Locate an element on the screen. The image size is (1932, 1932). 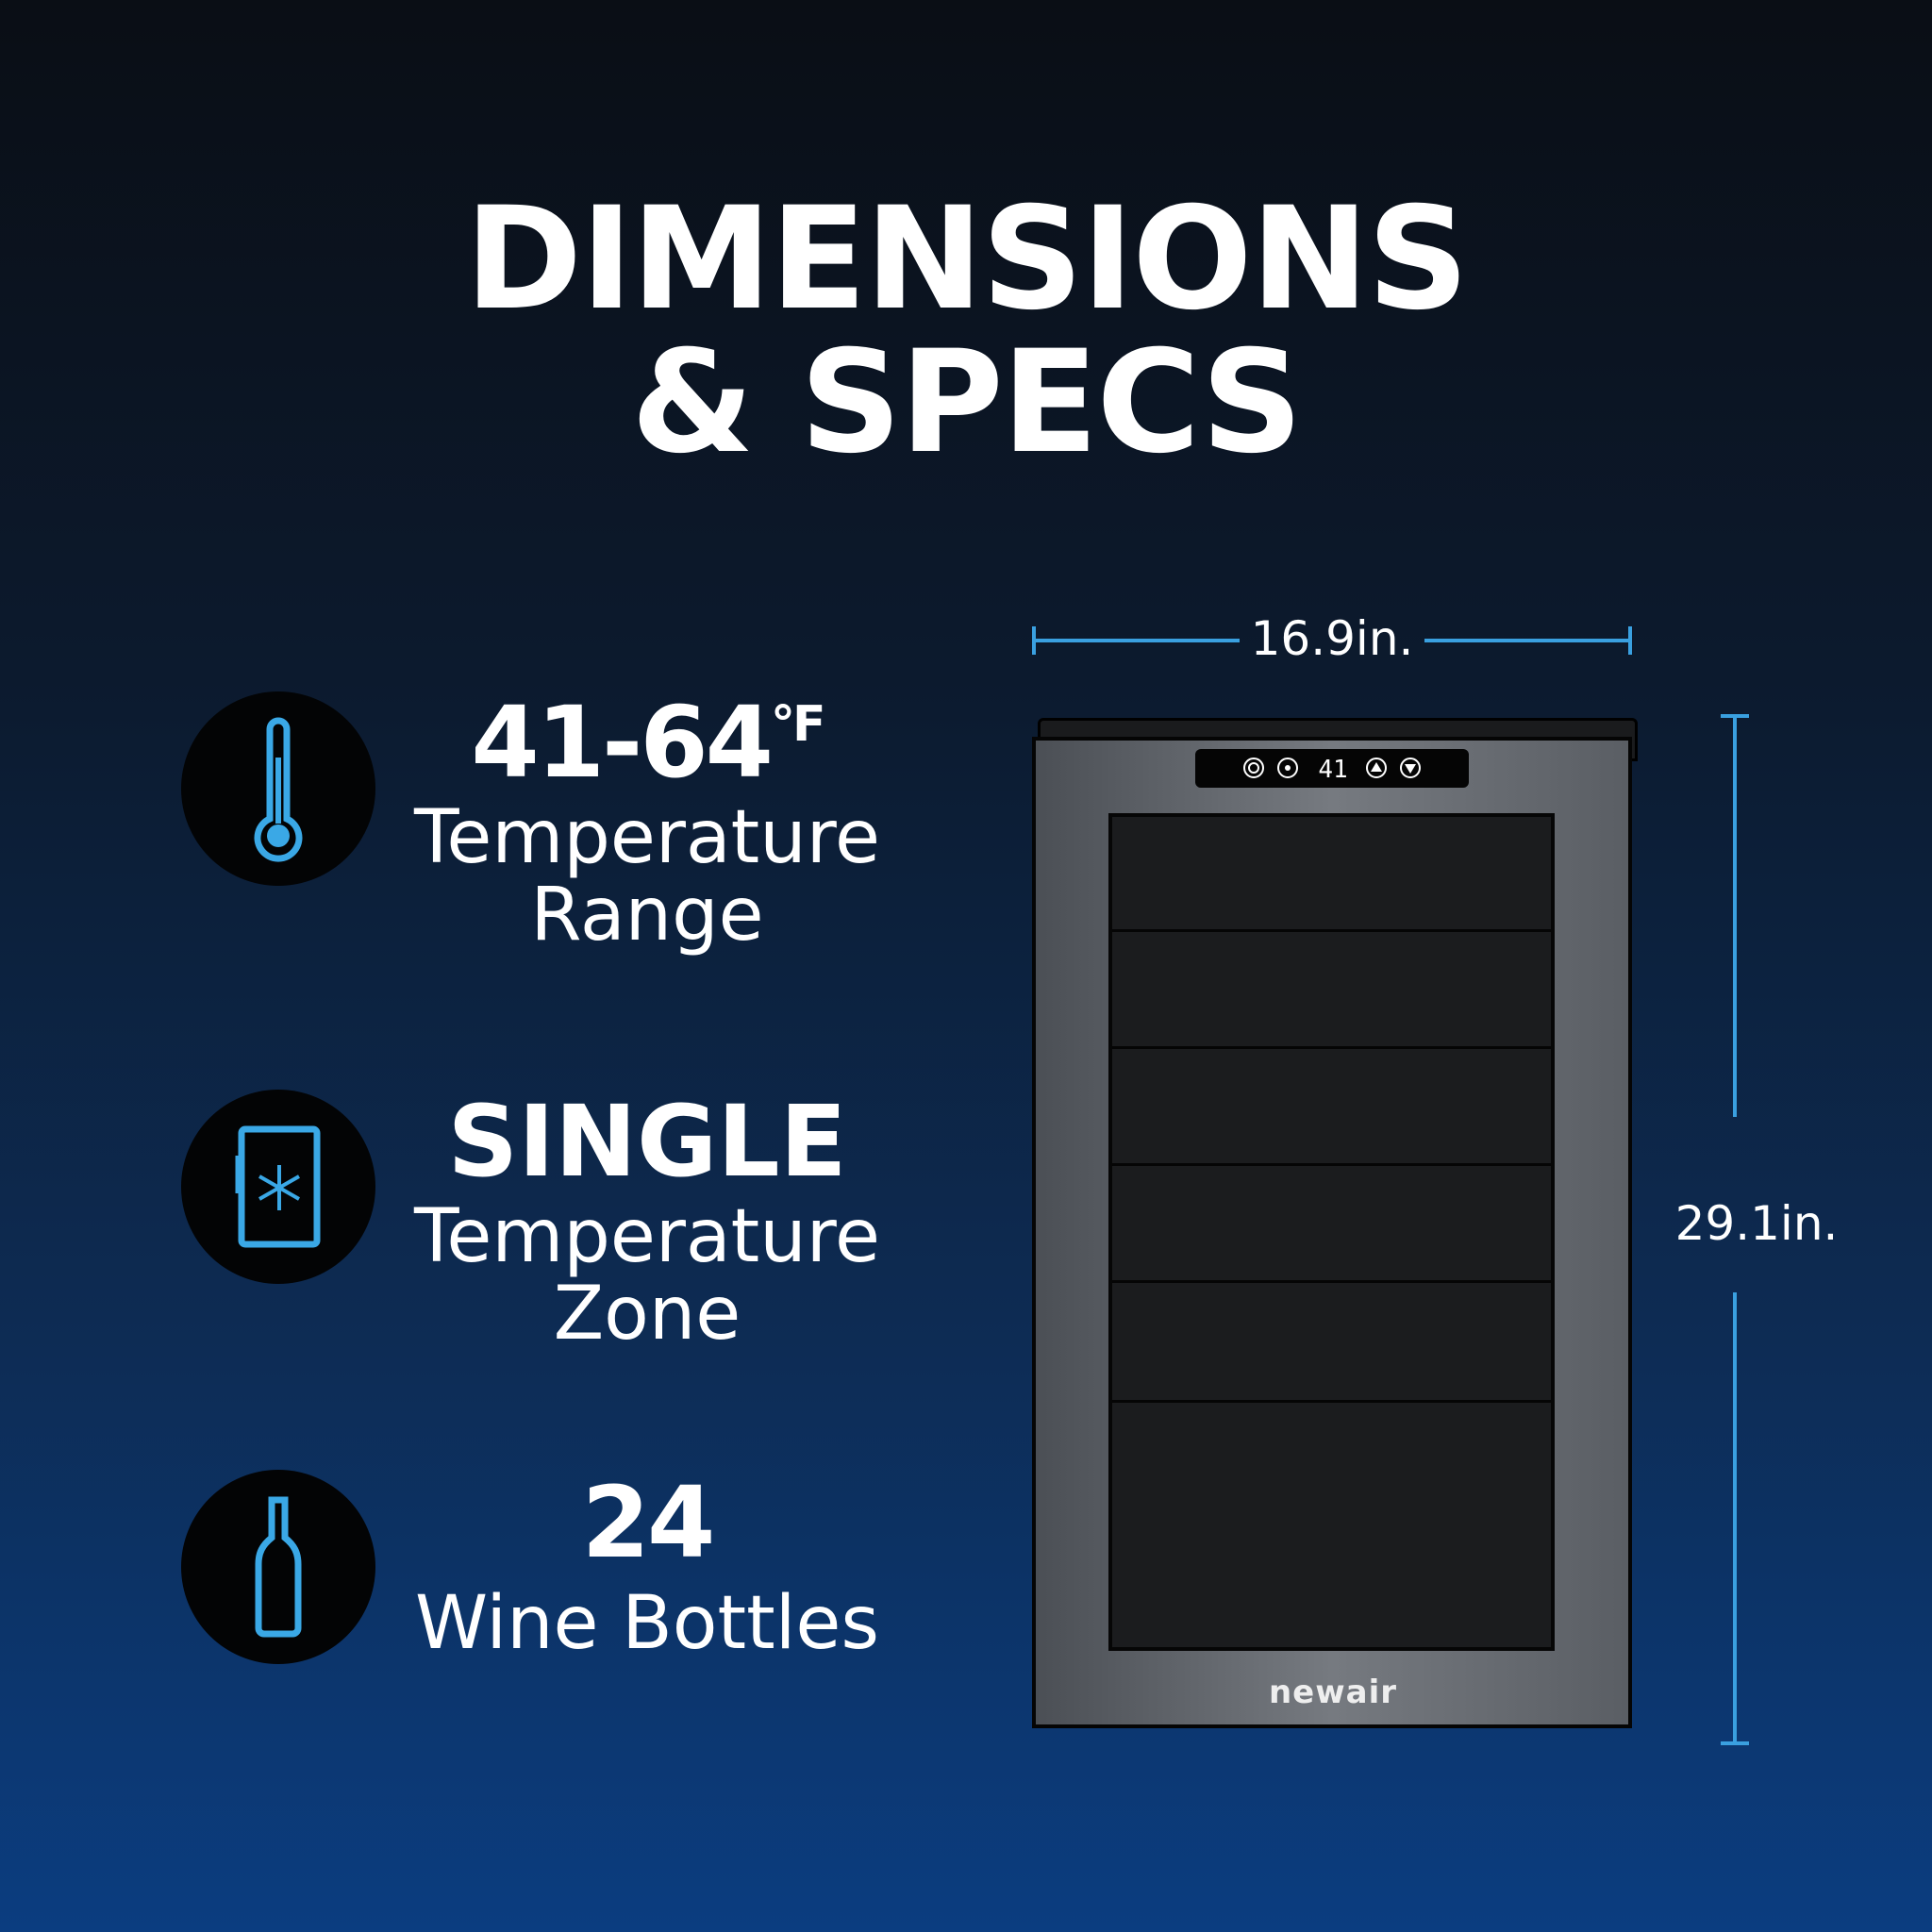
fridge-snowflake-icon is located at coordinates (278, 1187).